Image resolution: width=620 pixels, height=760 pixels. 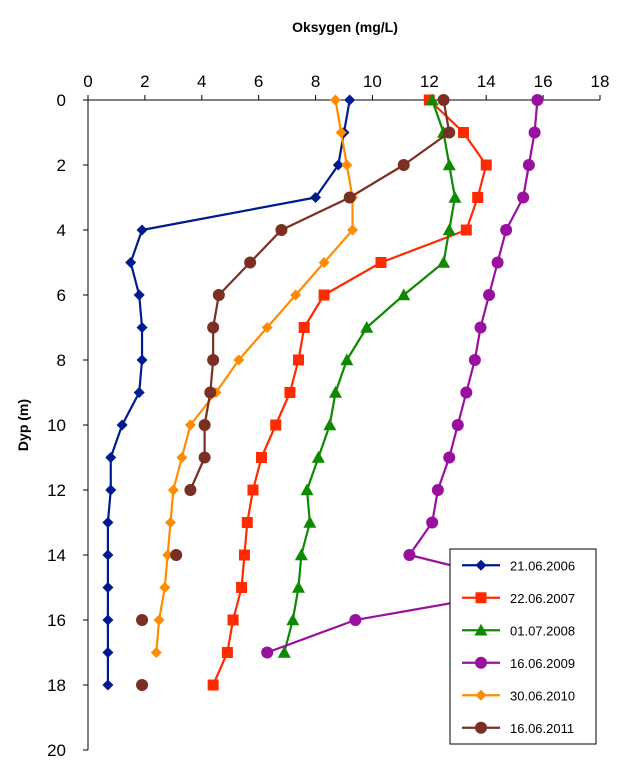 I want to click on y-tick-label: 16, so click(x=56, y=620).